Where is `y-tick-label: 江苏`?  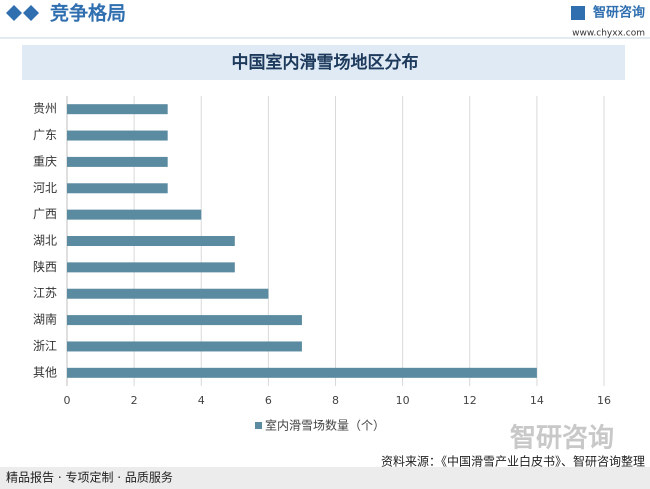
y-tick-label: 江苏 is located at coordinates (45, 293).